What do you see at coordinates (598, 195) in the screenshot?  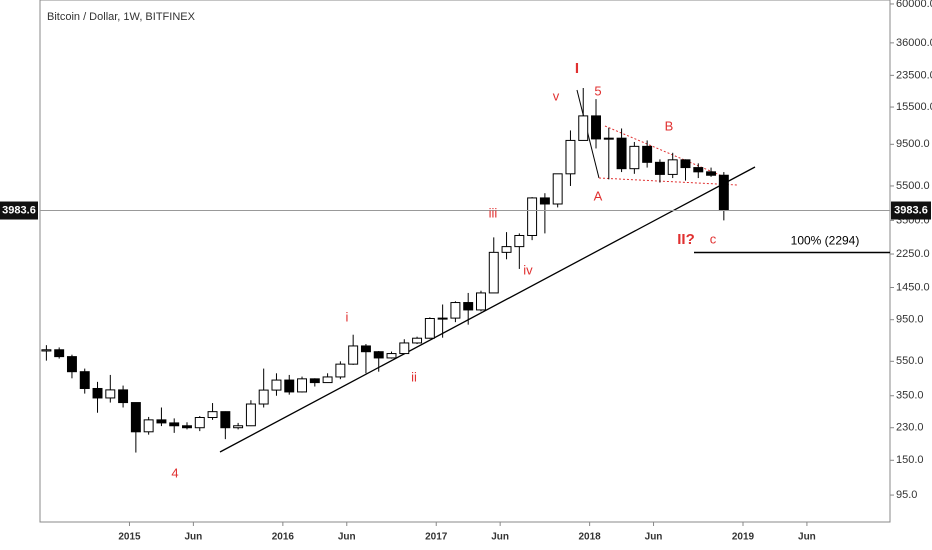 I see `wave-label: A` at bounding box center [598, 195].